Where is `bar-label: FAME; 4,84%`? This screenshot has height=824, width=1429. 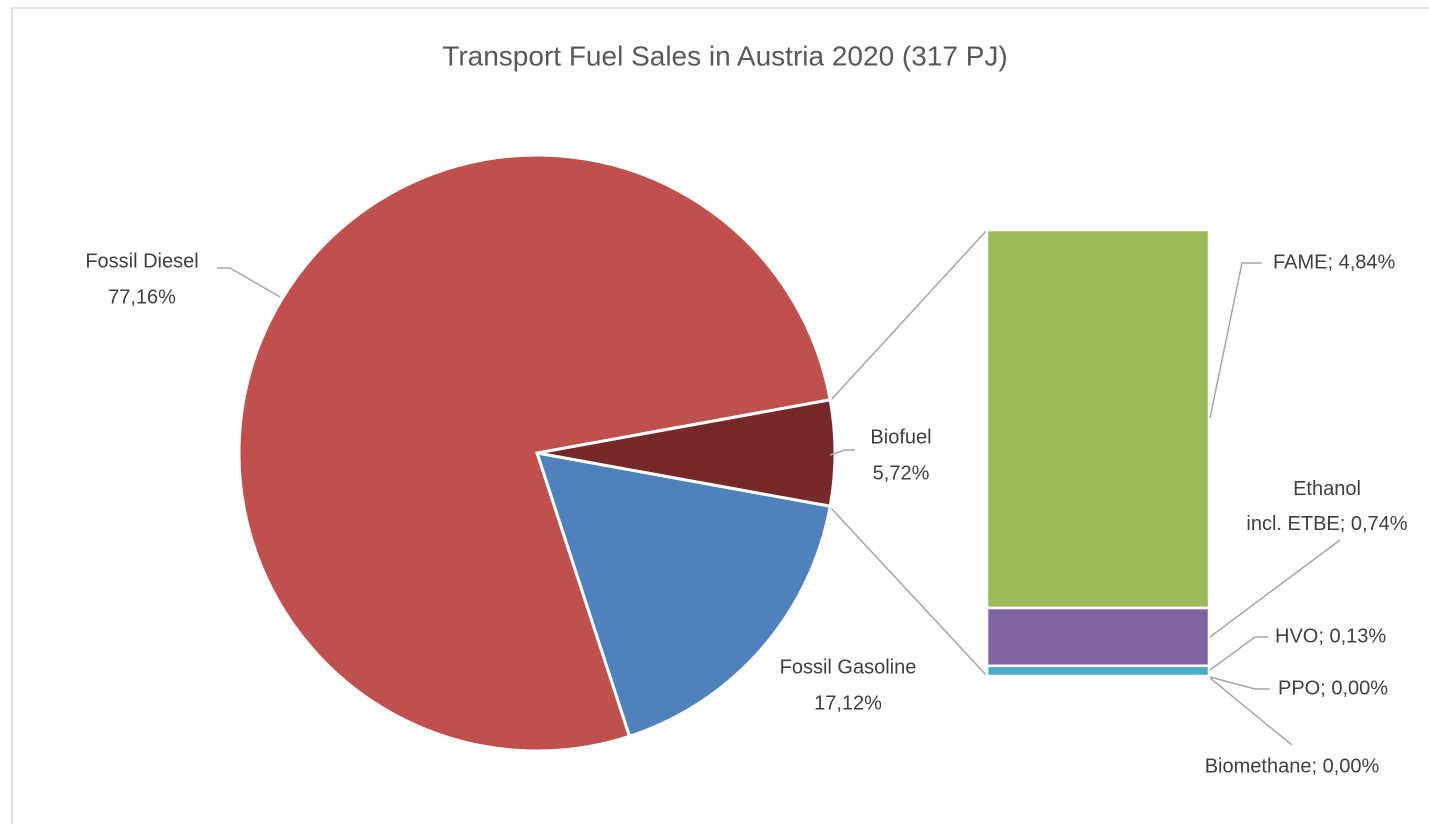
bar-label: FAME; 4,84% is located at coordinates (1334, 262).